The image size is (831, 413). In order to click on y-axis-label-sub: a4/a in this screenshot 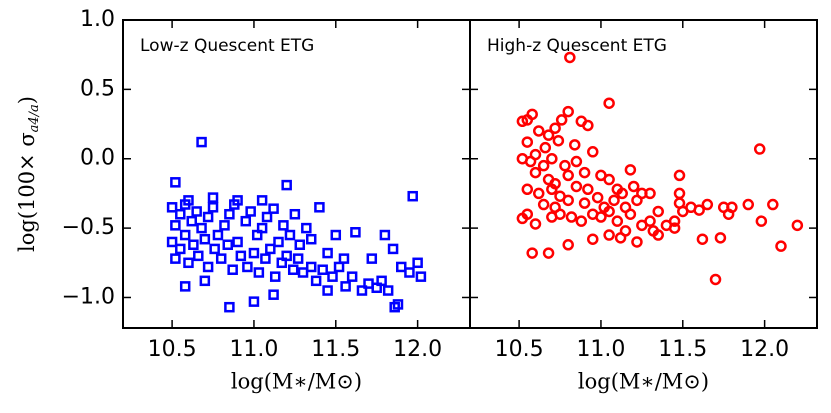, I will do `click(34, 118)`.